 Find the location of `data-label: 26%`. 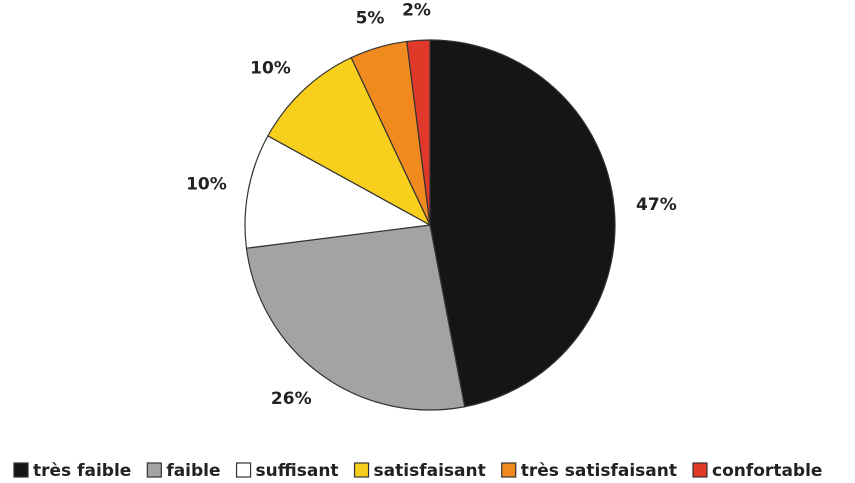

data-label: 26% is located at coordinates (291, 399).